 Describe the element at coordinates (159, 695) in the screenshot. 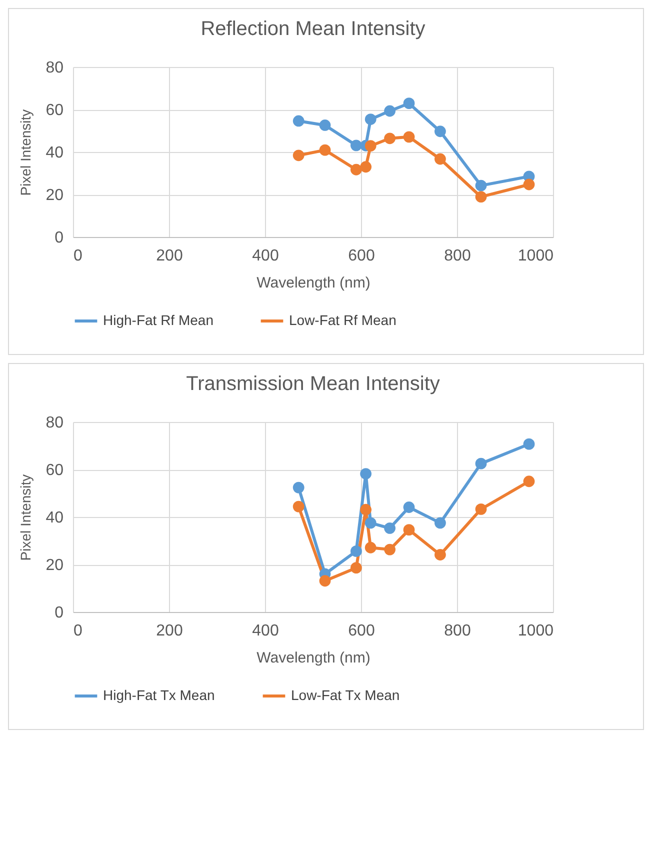

I see `legend-label: High-Fat Tx Mean` at that location.